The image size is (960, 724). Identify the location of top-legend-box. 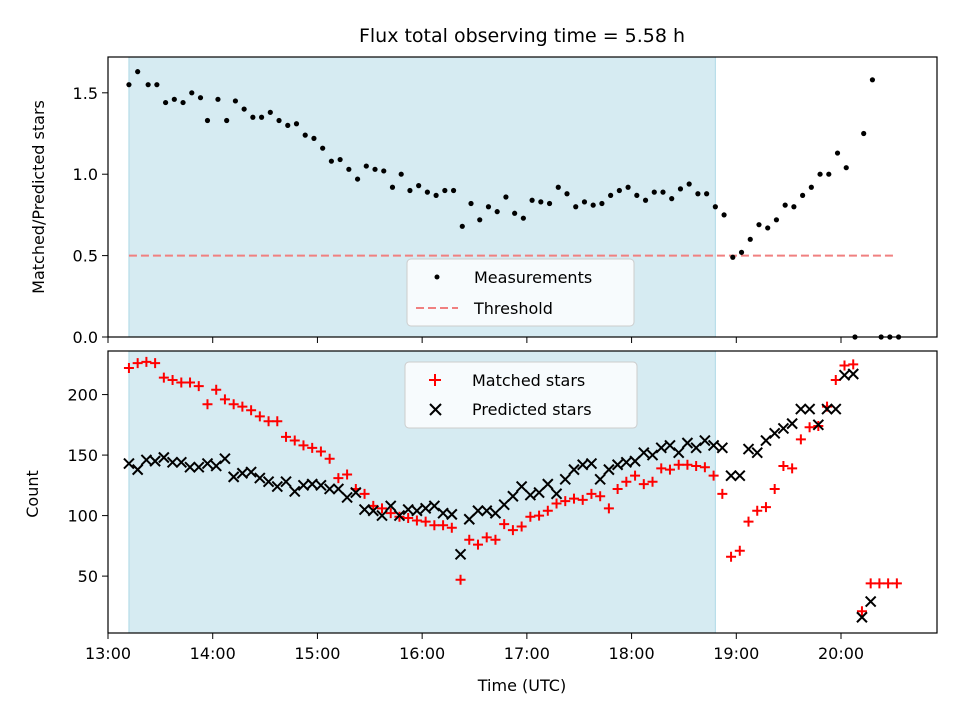
(520, 292).